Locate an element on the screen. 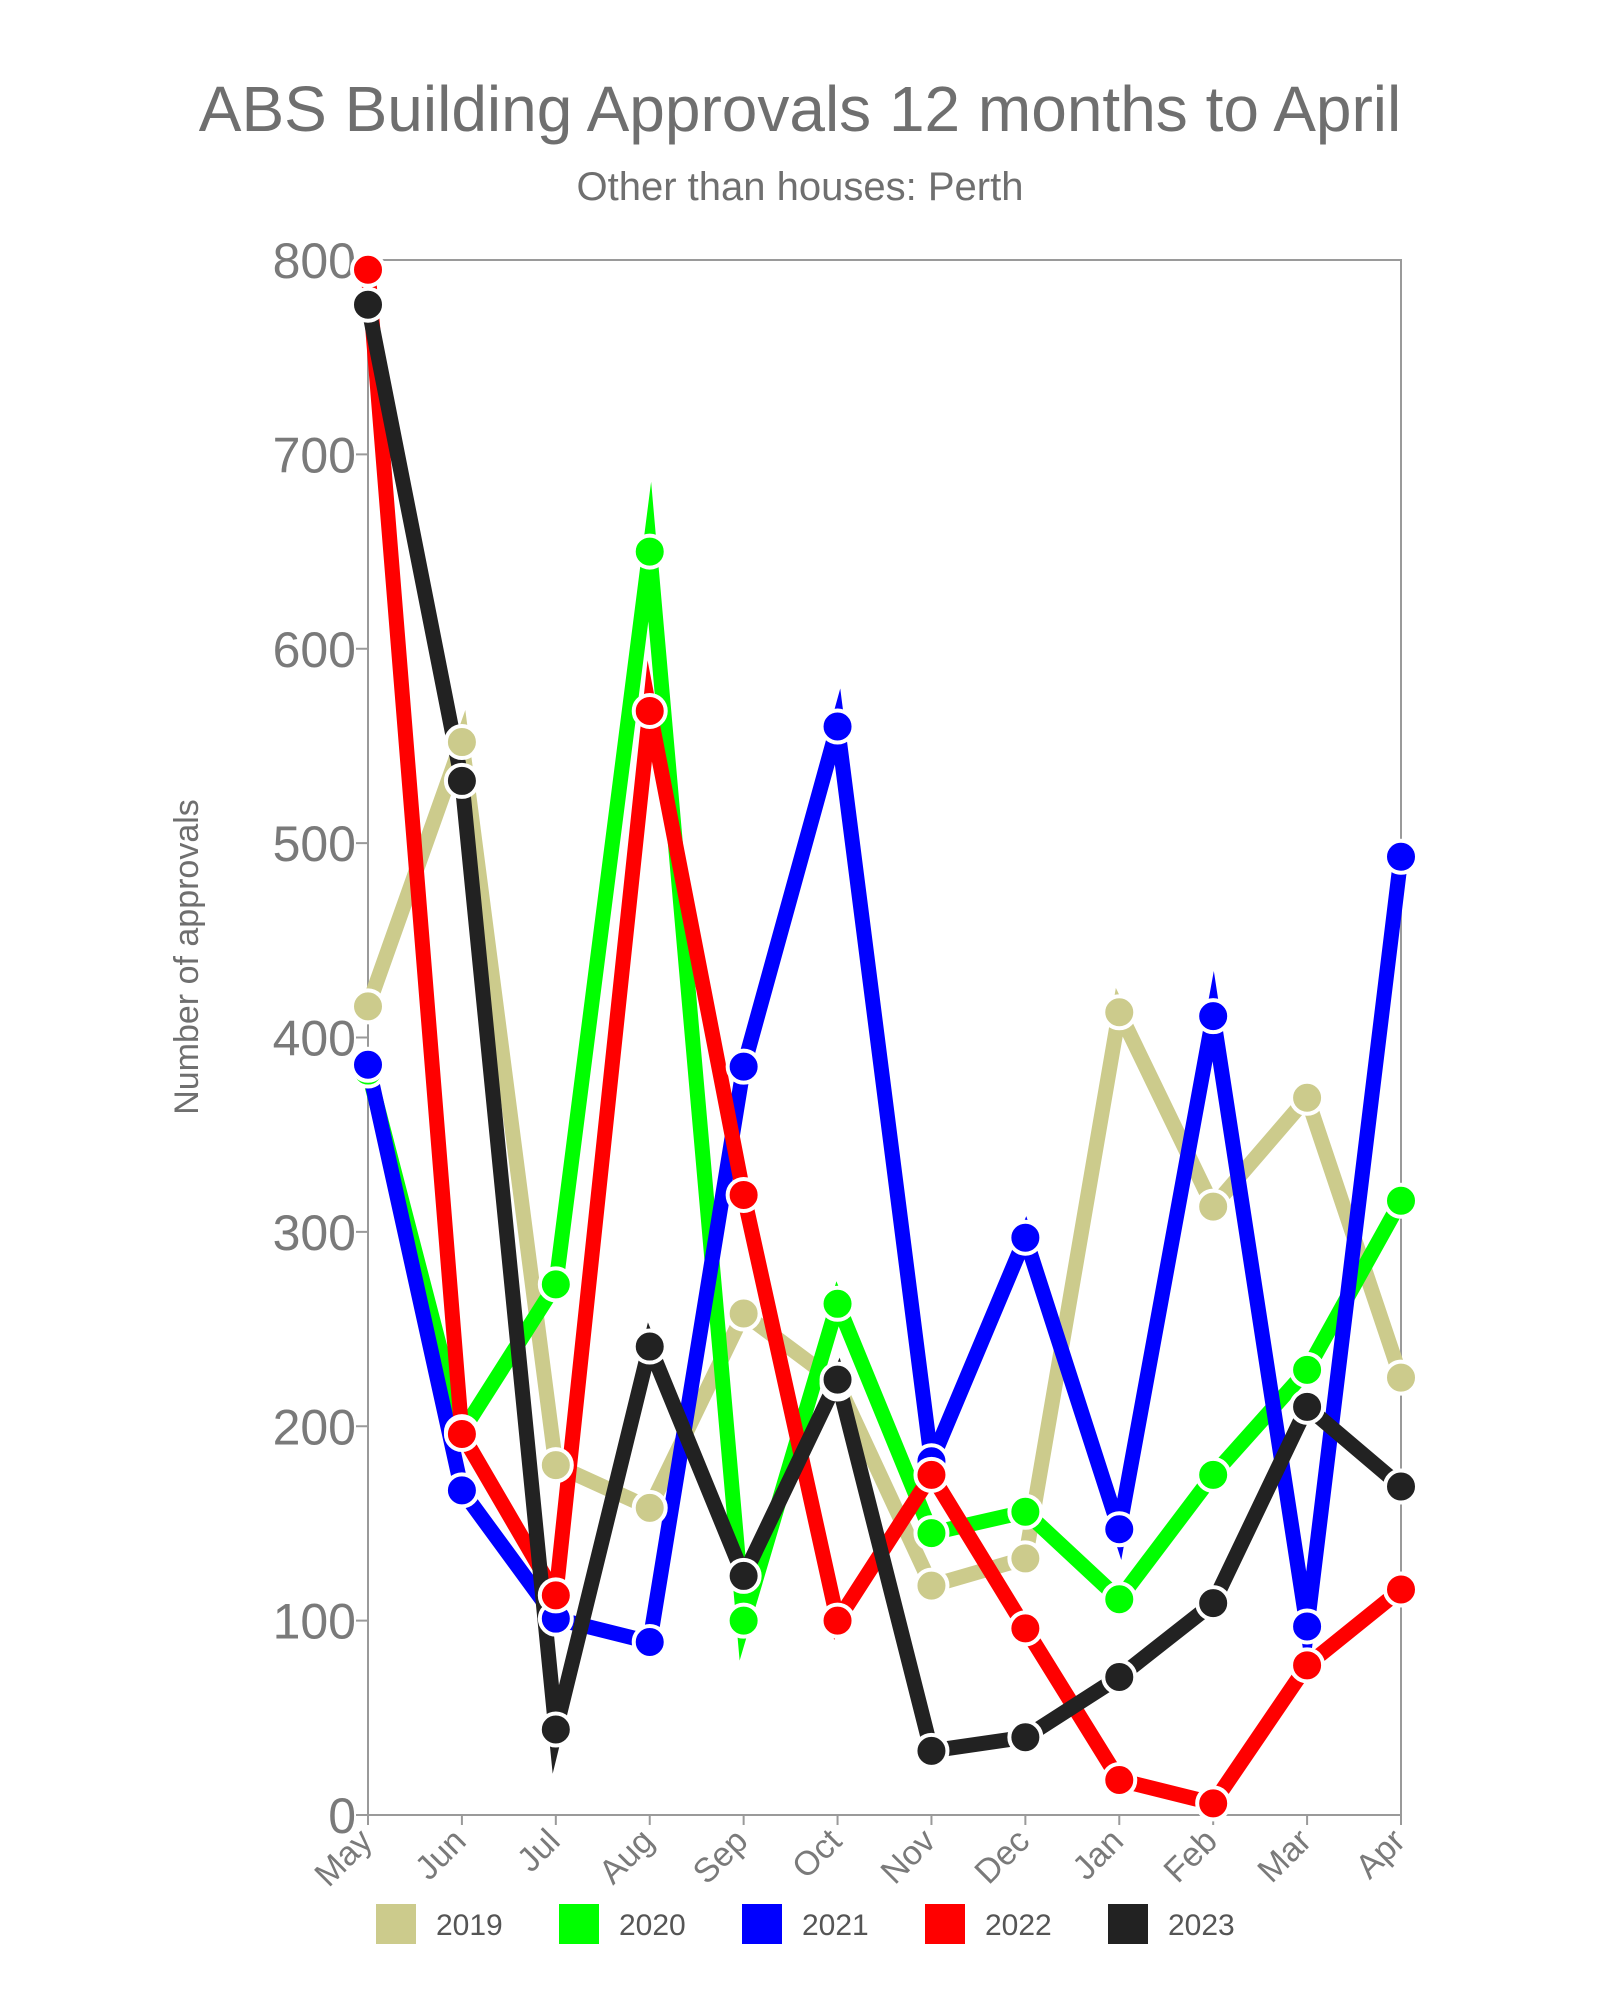 The width and height of the screenshot is (1600, 2000). y-tick-label: 500 is located at coordinates (314, 844).